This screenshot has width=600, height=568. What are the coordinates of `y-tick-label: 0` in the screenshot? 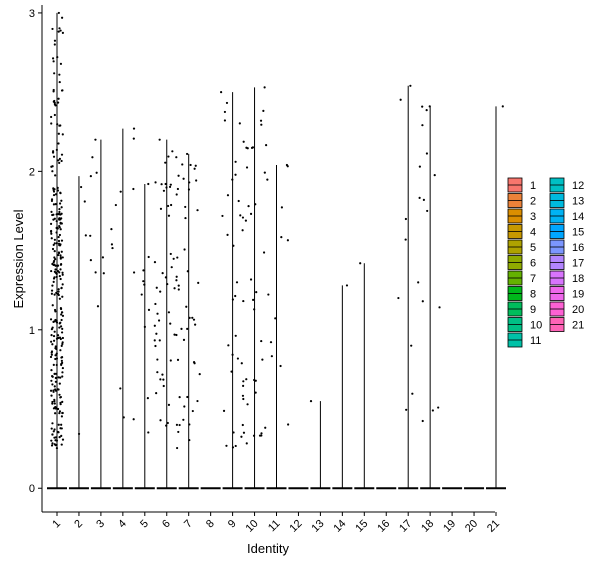 It's located at (32, 489).